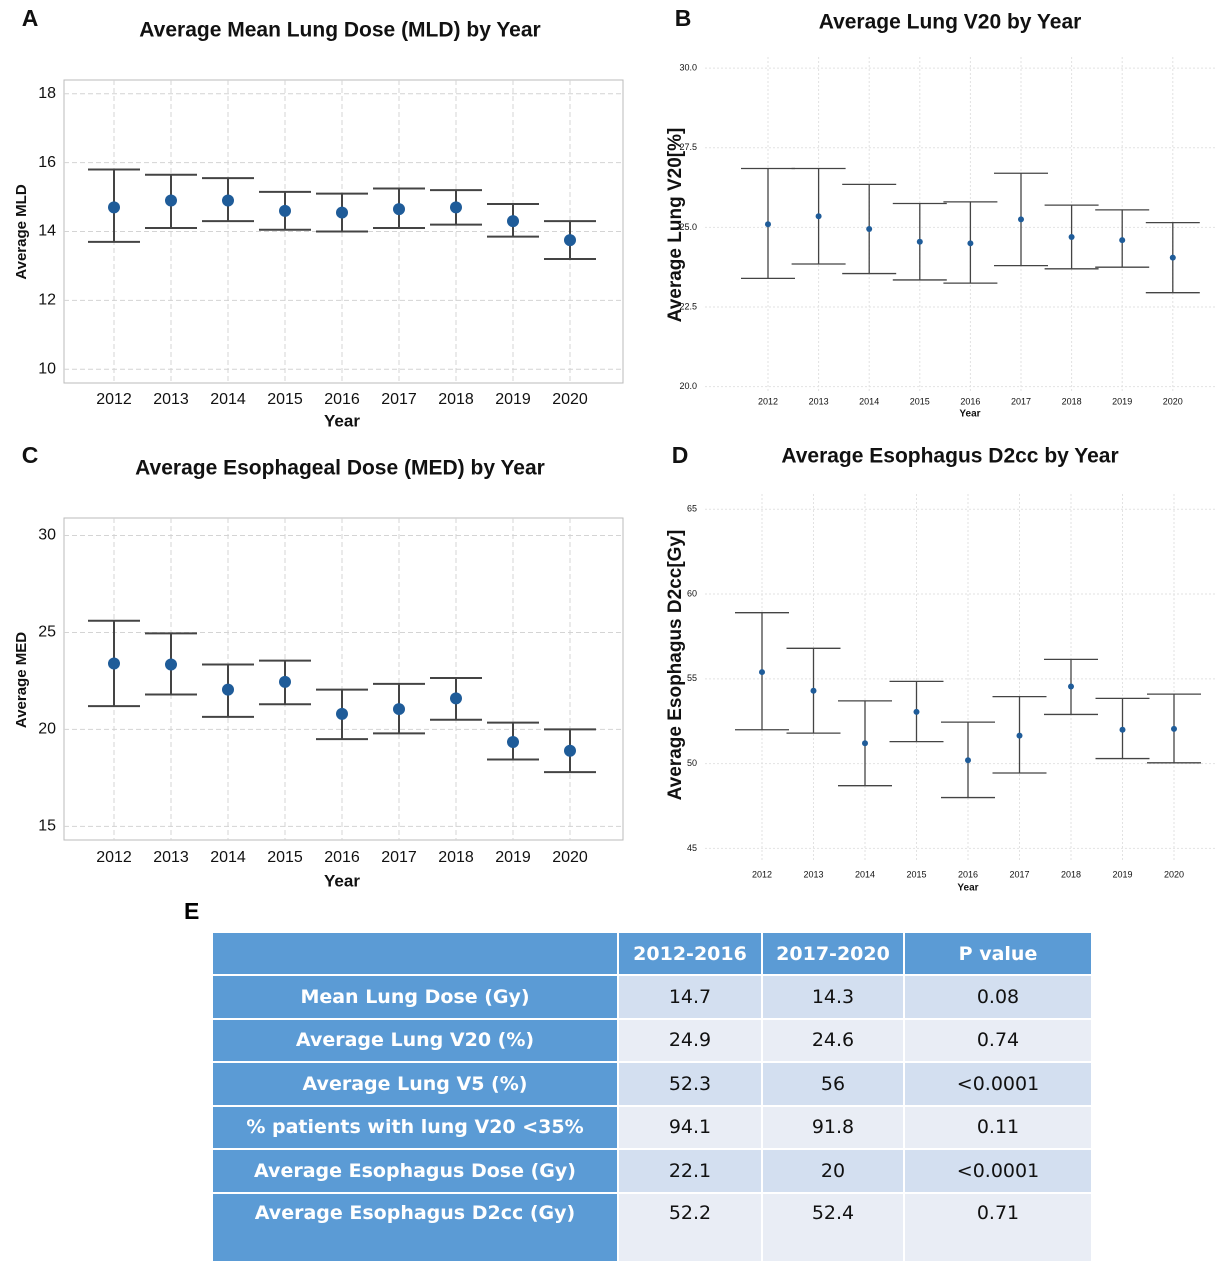 The image size is (1217, 1262). What do you see at coordinates (192, 911) in the screenshot?
I see `panel-label: E` at bounding box center [192, 911].